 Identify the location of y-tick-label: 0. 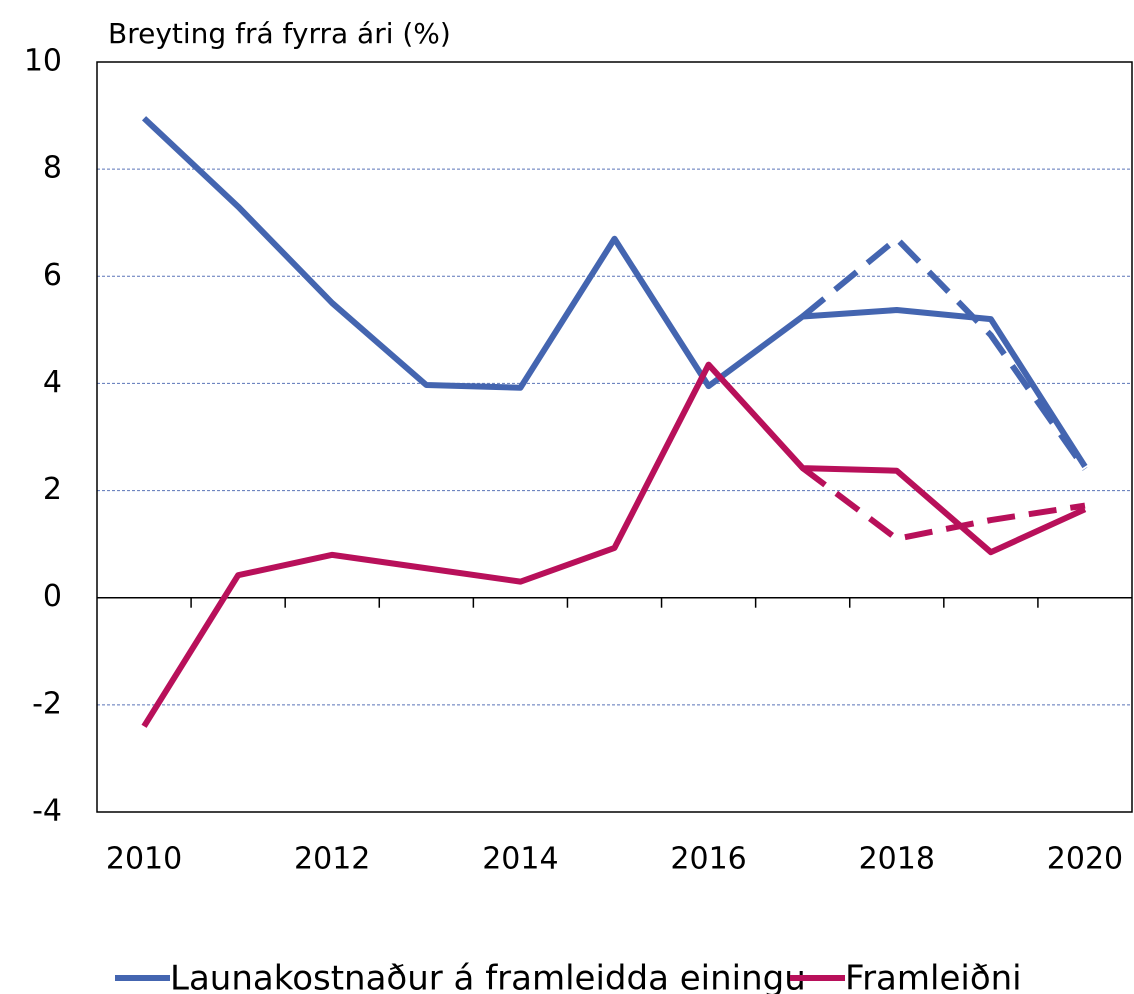
(52, 596).